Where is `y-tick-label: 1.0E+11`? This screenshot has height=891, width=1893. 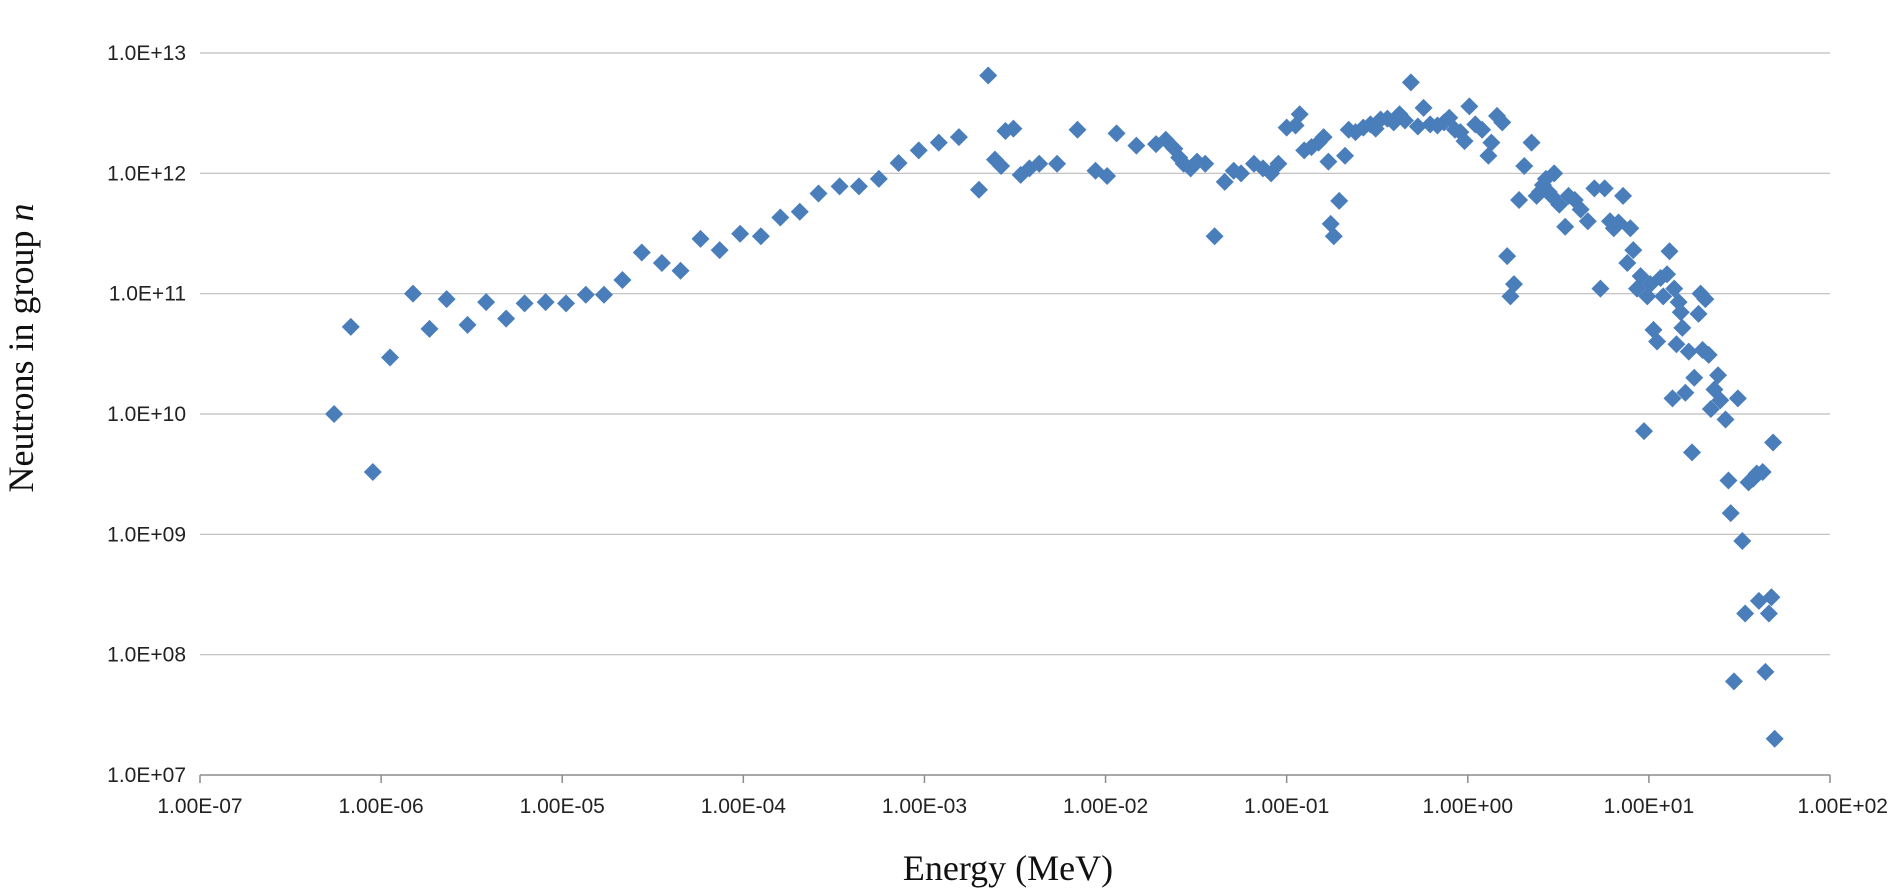 y-tick-label: 1.0E+11 is located at coordinates (147, 294).